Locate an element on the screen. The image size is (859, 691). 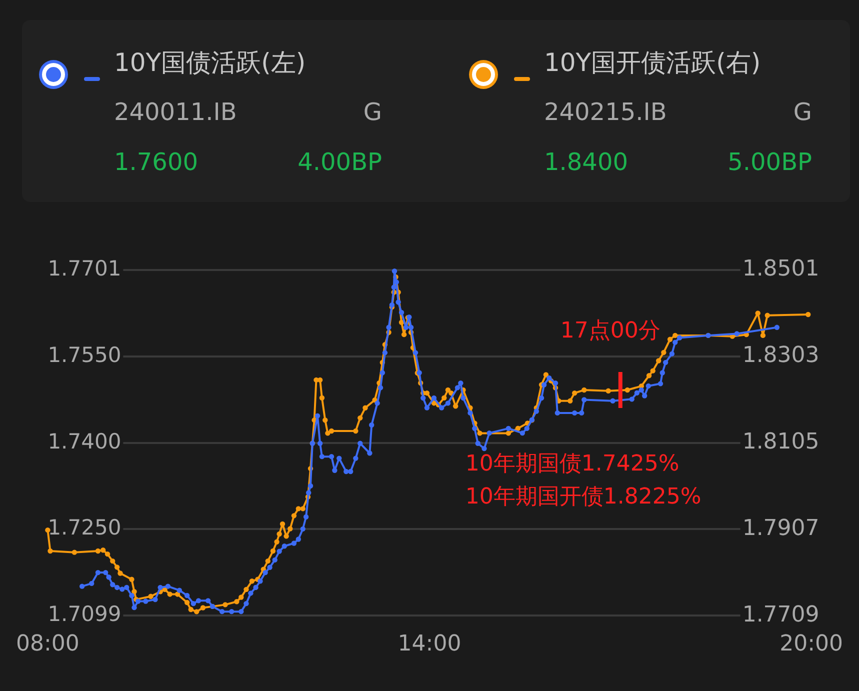
y2-tick-label: 1.8501 is located at coordinates (781, 269).